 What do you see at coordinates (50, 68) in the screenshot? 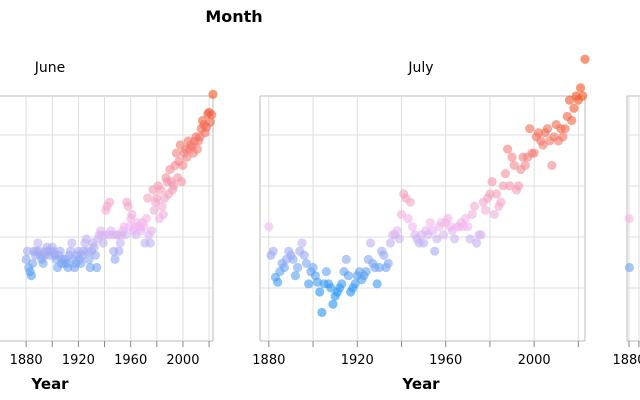
I see `facet-label-june: June` at bounding box center [50, 68].